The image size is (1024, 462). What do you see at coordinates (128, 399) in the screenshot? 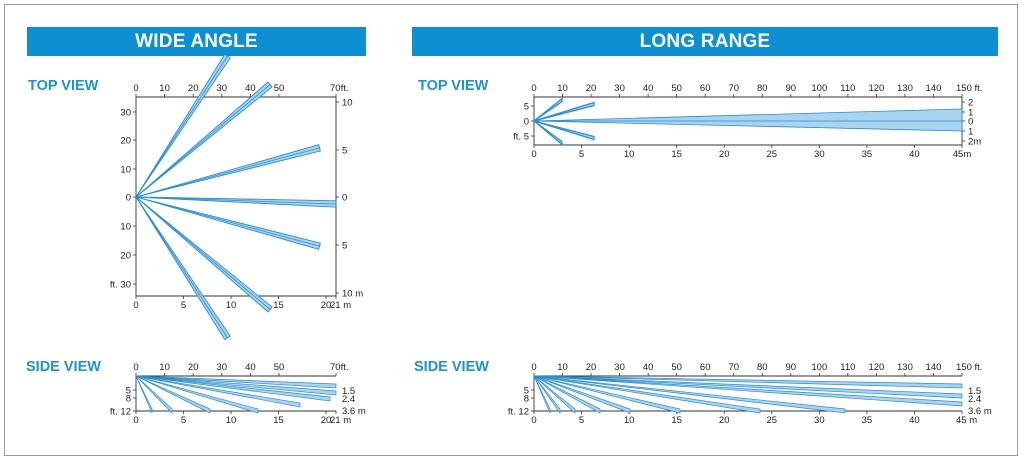
I see `wide-side-left-tick-label: 8` at bounding box center [128, 399].